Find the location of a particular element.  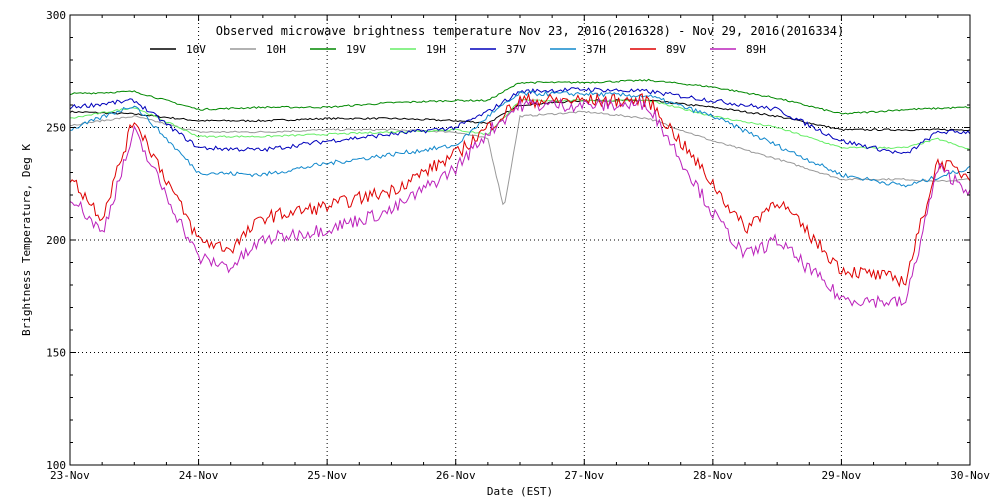

y-tick-label: 100 is located at coordinates (56, 465).